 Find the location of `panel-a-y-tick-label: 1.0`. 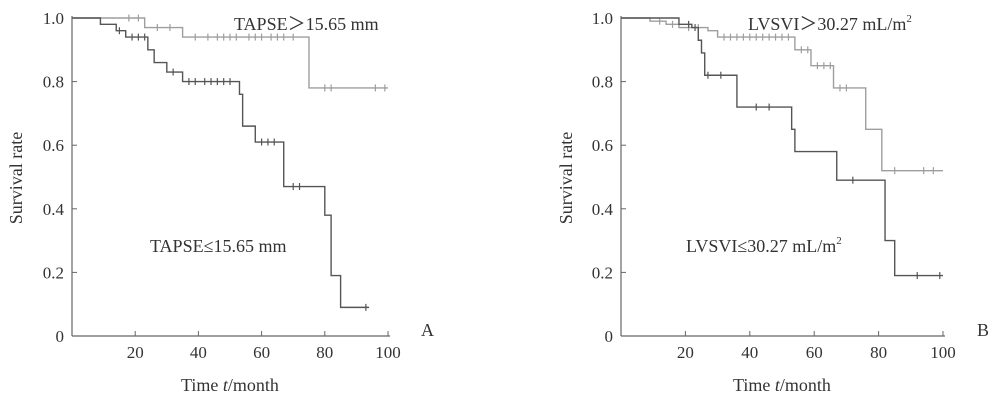

panel-a-y-tick-label: 1.0 is located at coordinates (53, 18).